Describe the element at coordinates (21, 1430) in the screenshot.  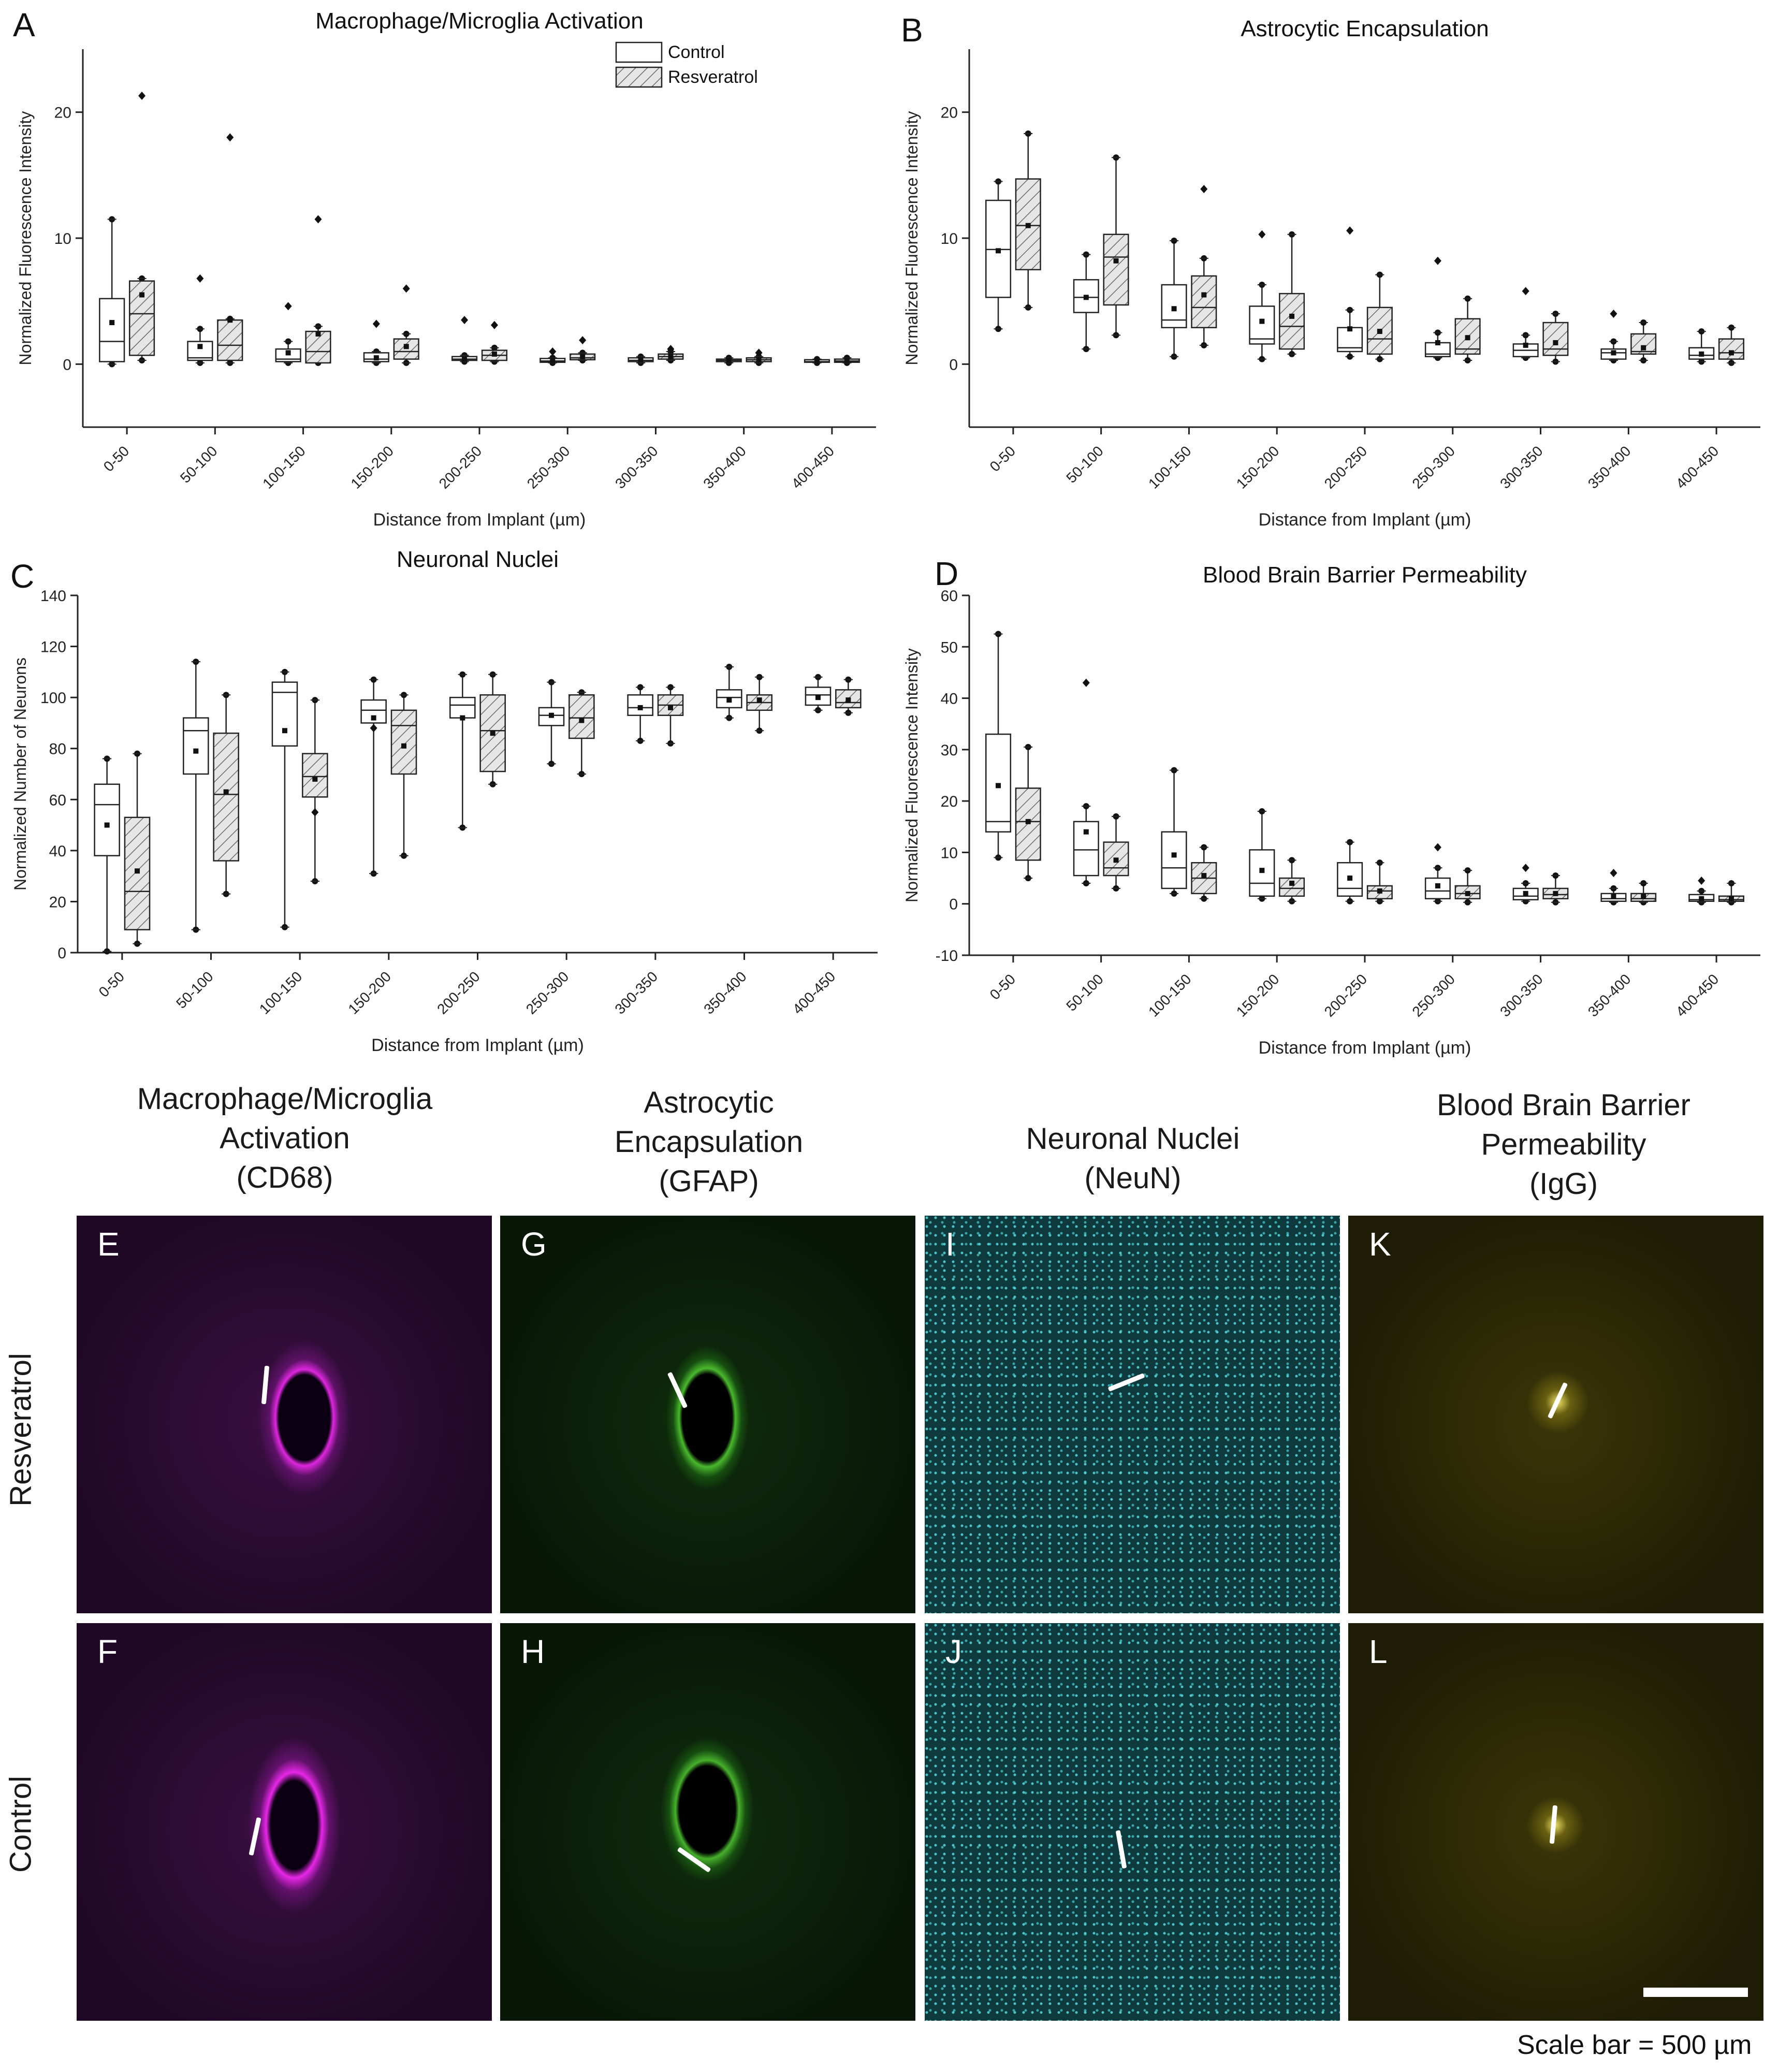
I see `row-label-resveratrol: Resveratrol` at that location.